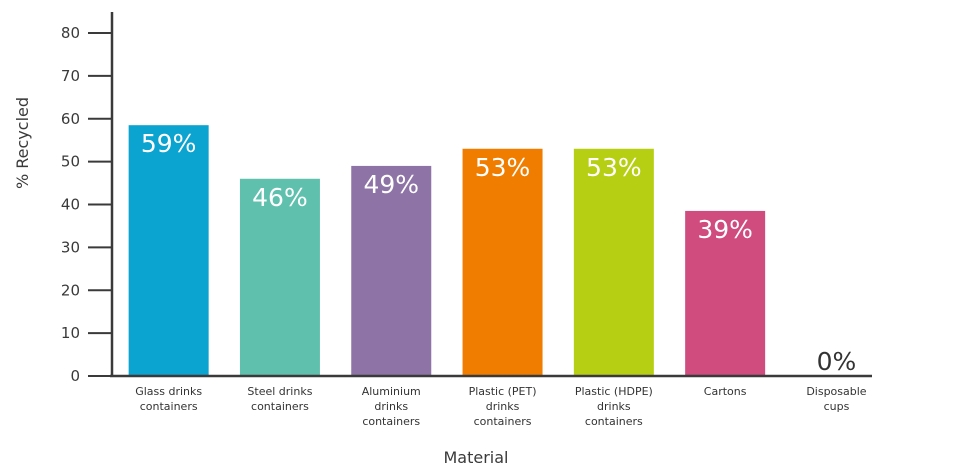  I want to click on y-tick-label: 10, so click(70, 333).